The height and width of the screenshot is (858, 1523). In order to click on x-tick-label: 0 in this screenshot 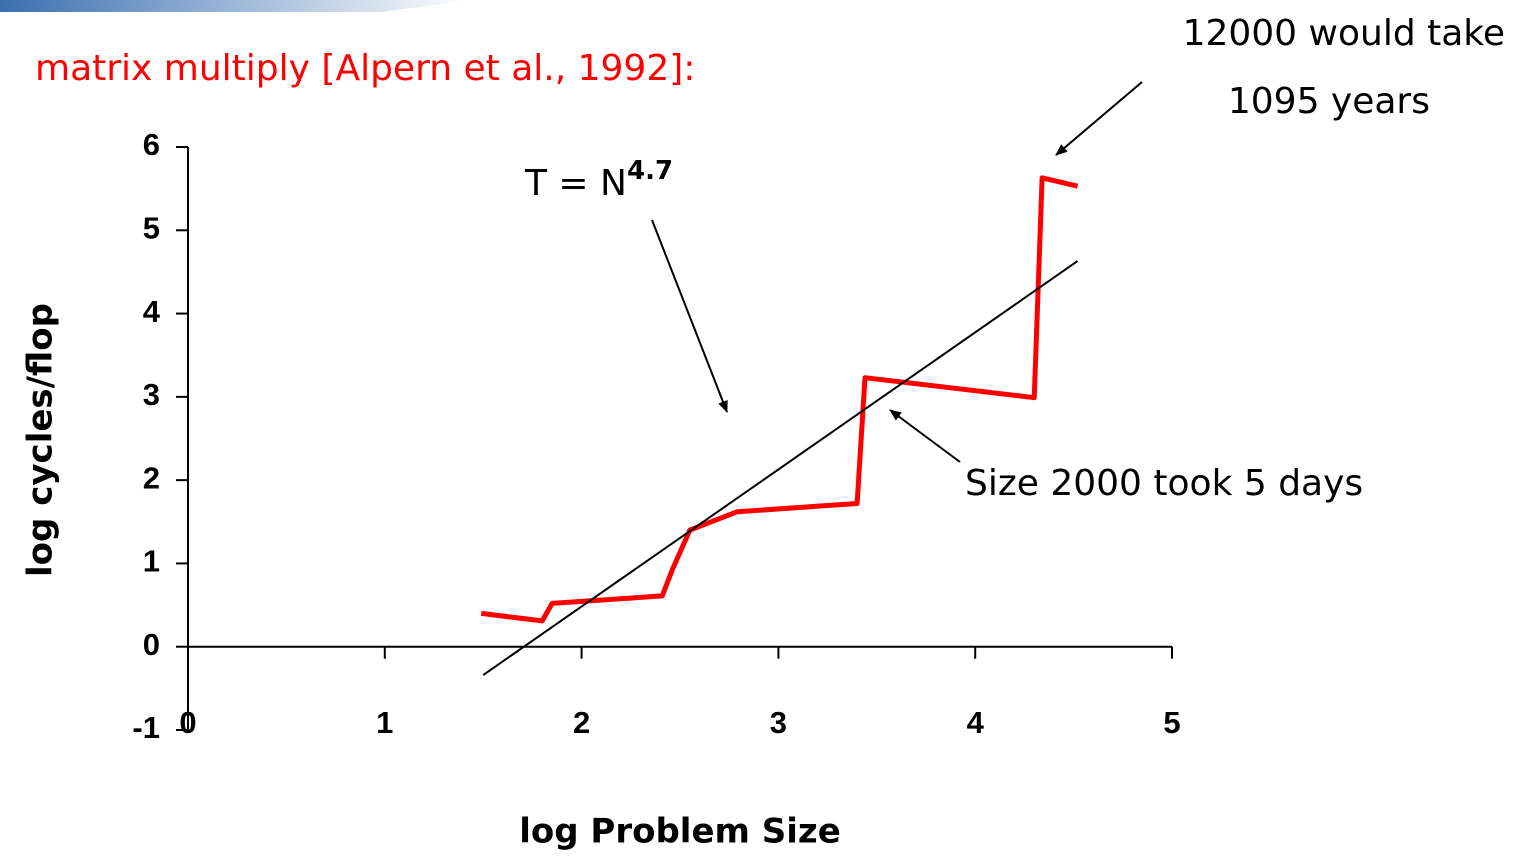, I will do `click(187, 722)`.